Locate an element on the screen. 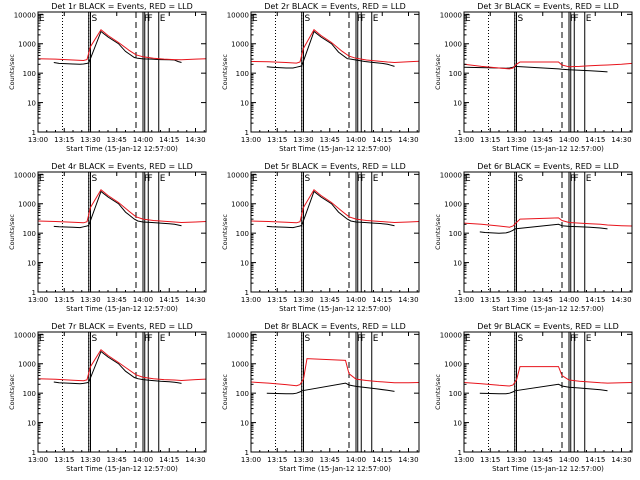 The image size is (640, 480). panel-title: Det 5r BLACK = Events, RED = LLD is located at coordinates (335, 166).